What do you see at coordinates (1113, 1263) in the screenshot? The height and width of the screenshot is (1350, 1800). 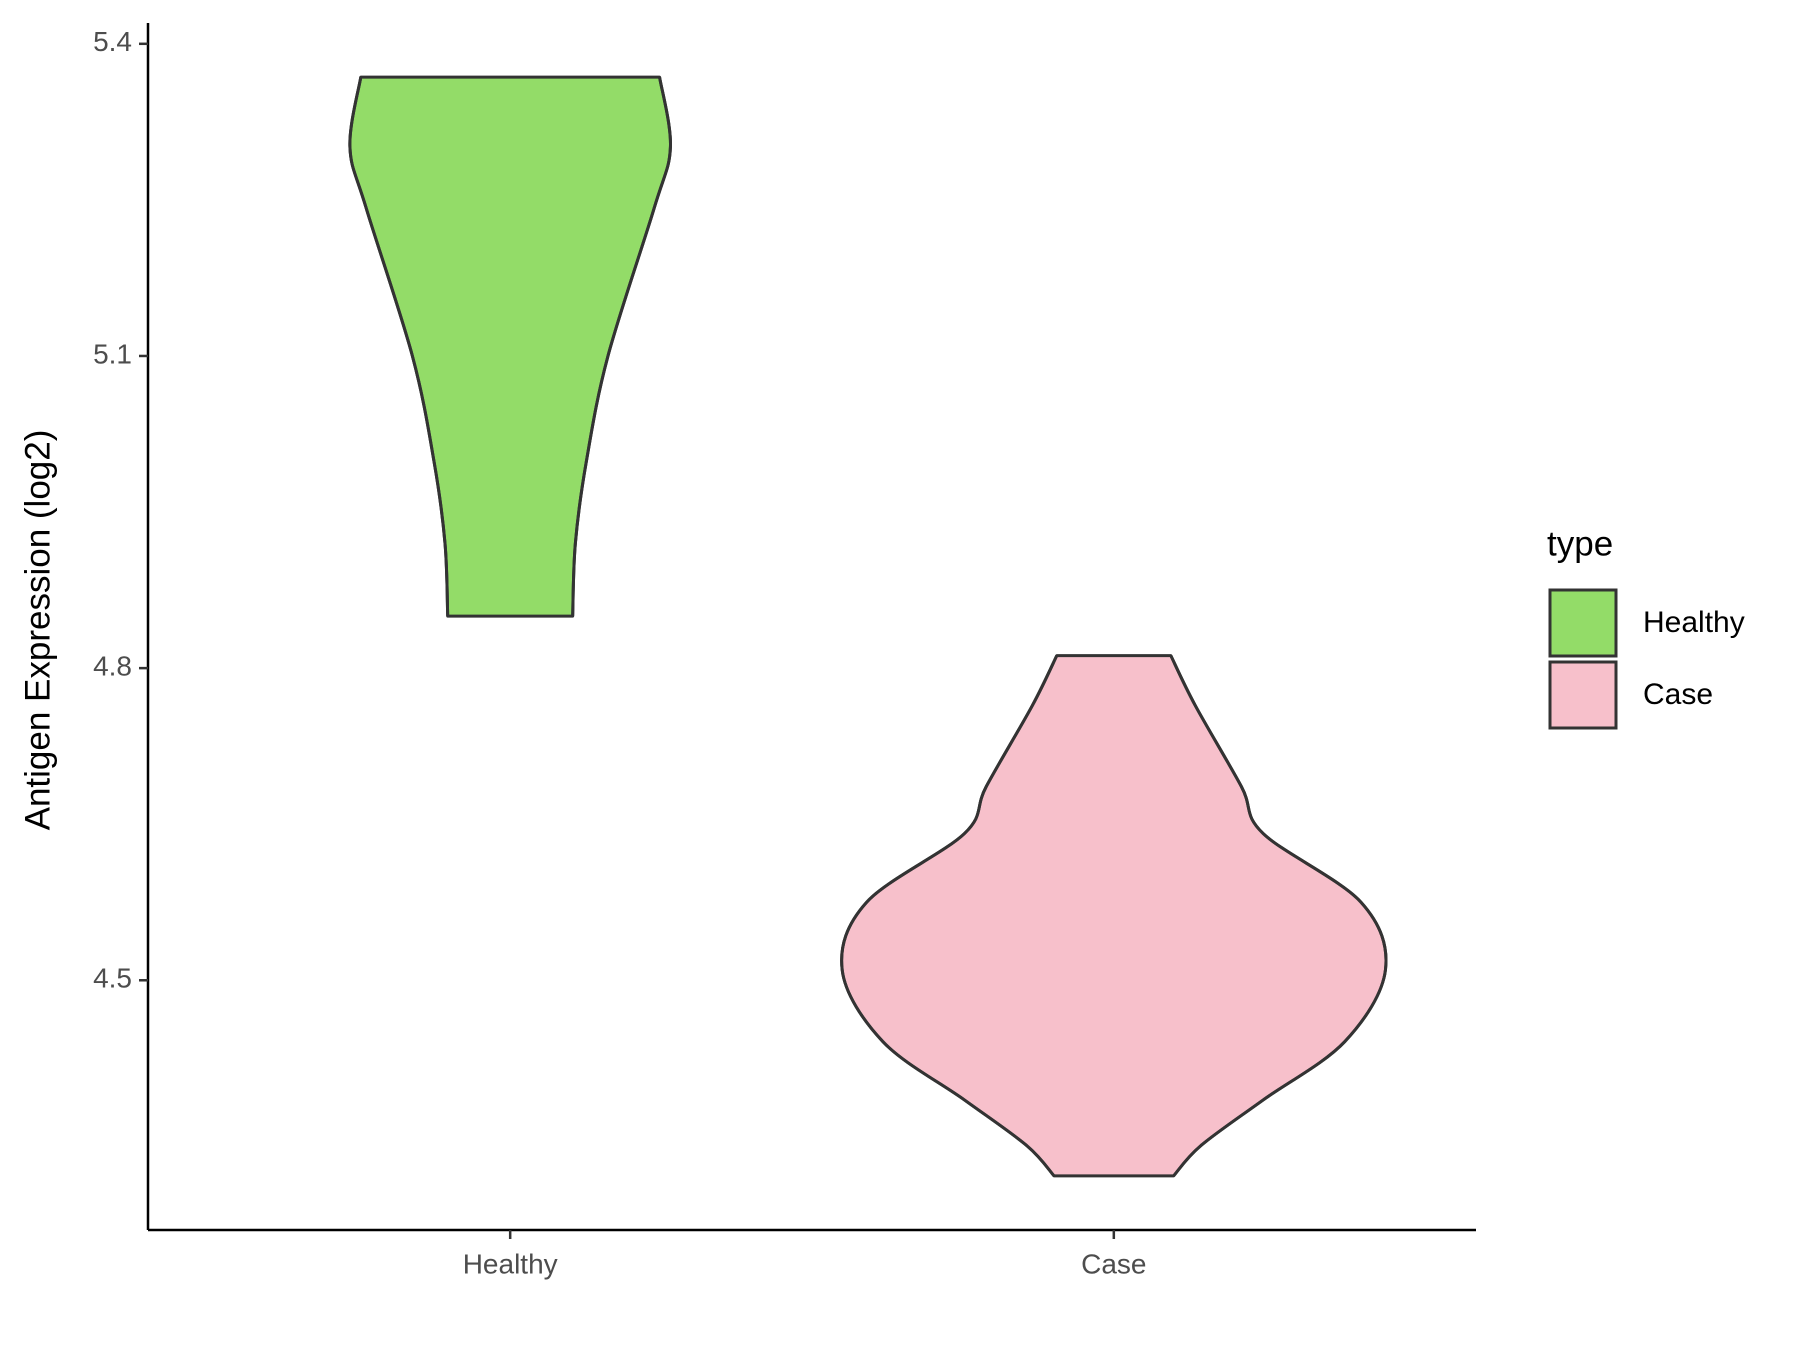 I see `x-tick-label: Case` at bounding box center [1113, 1263].